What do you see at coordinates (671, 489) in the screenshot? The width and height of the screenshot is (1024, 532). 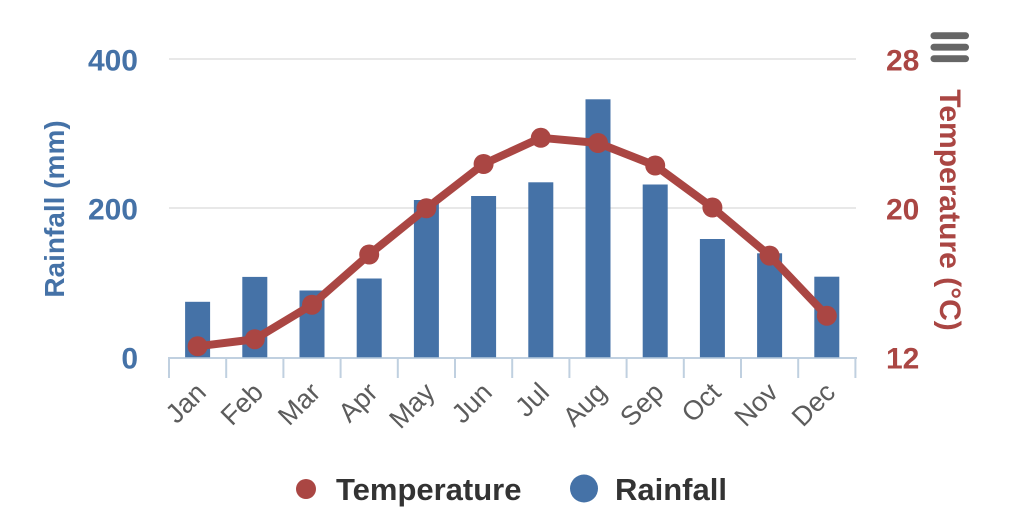 I see `svg-text: Rainfall` at bounding box center [671, 489].